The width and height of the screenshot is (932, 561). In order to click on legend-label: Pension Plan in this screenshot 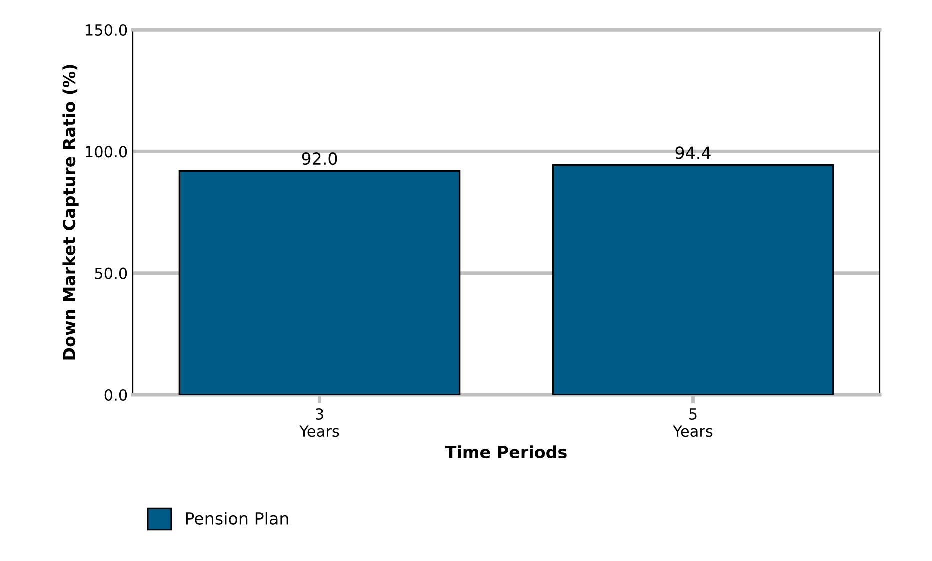, I will do `click(237, 518)`.